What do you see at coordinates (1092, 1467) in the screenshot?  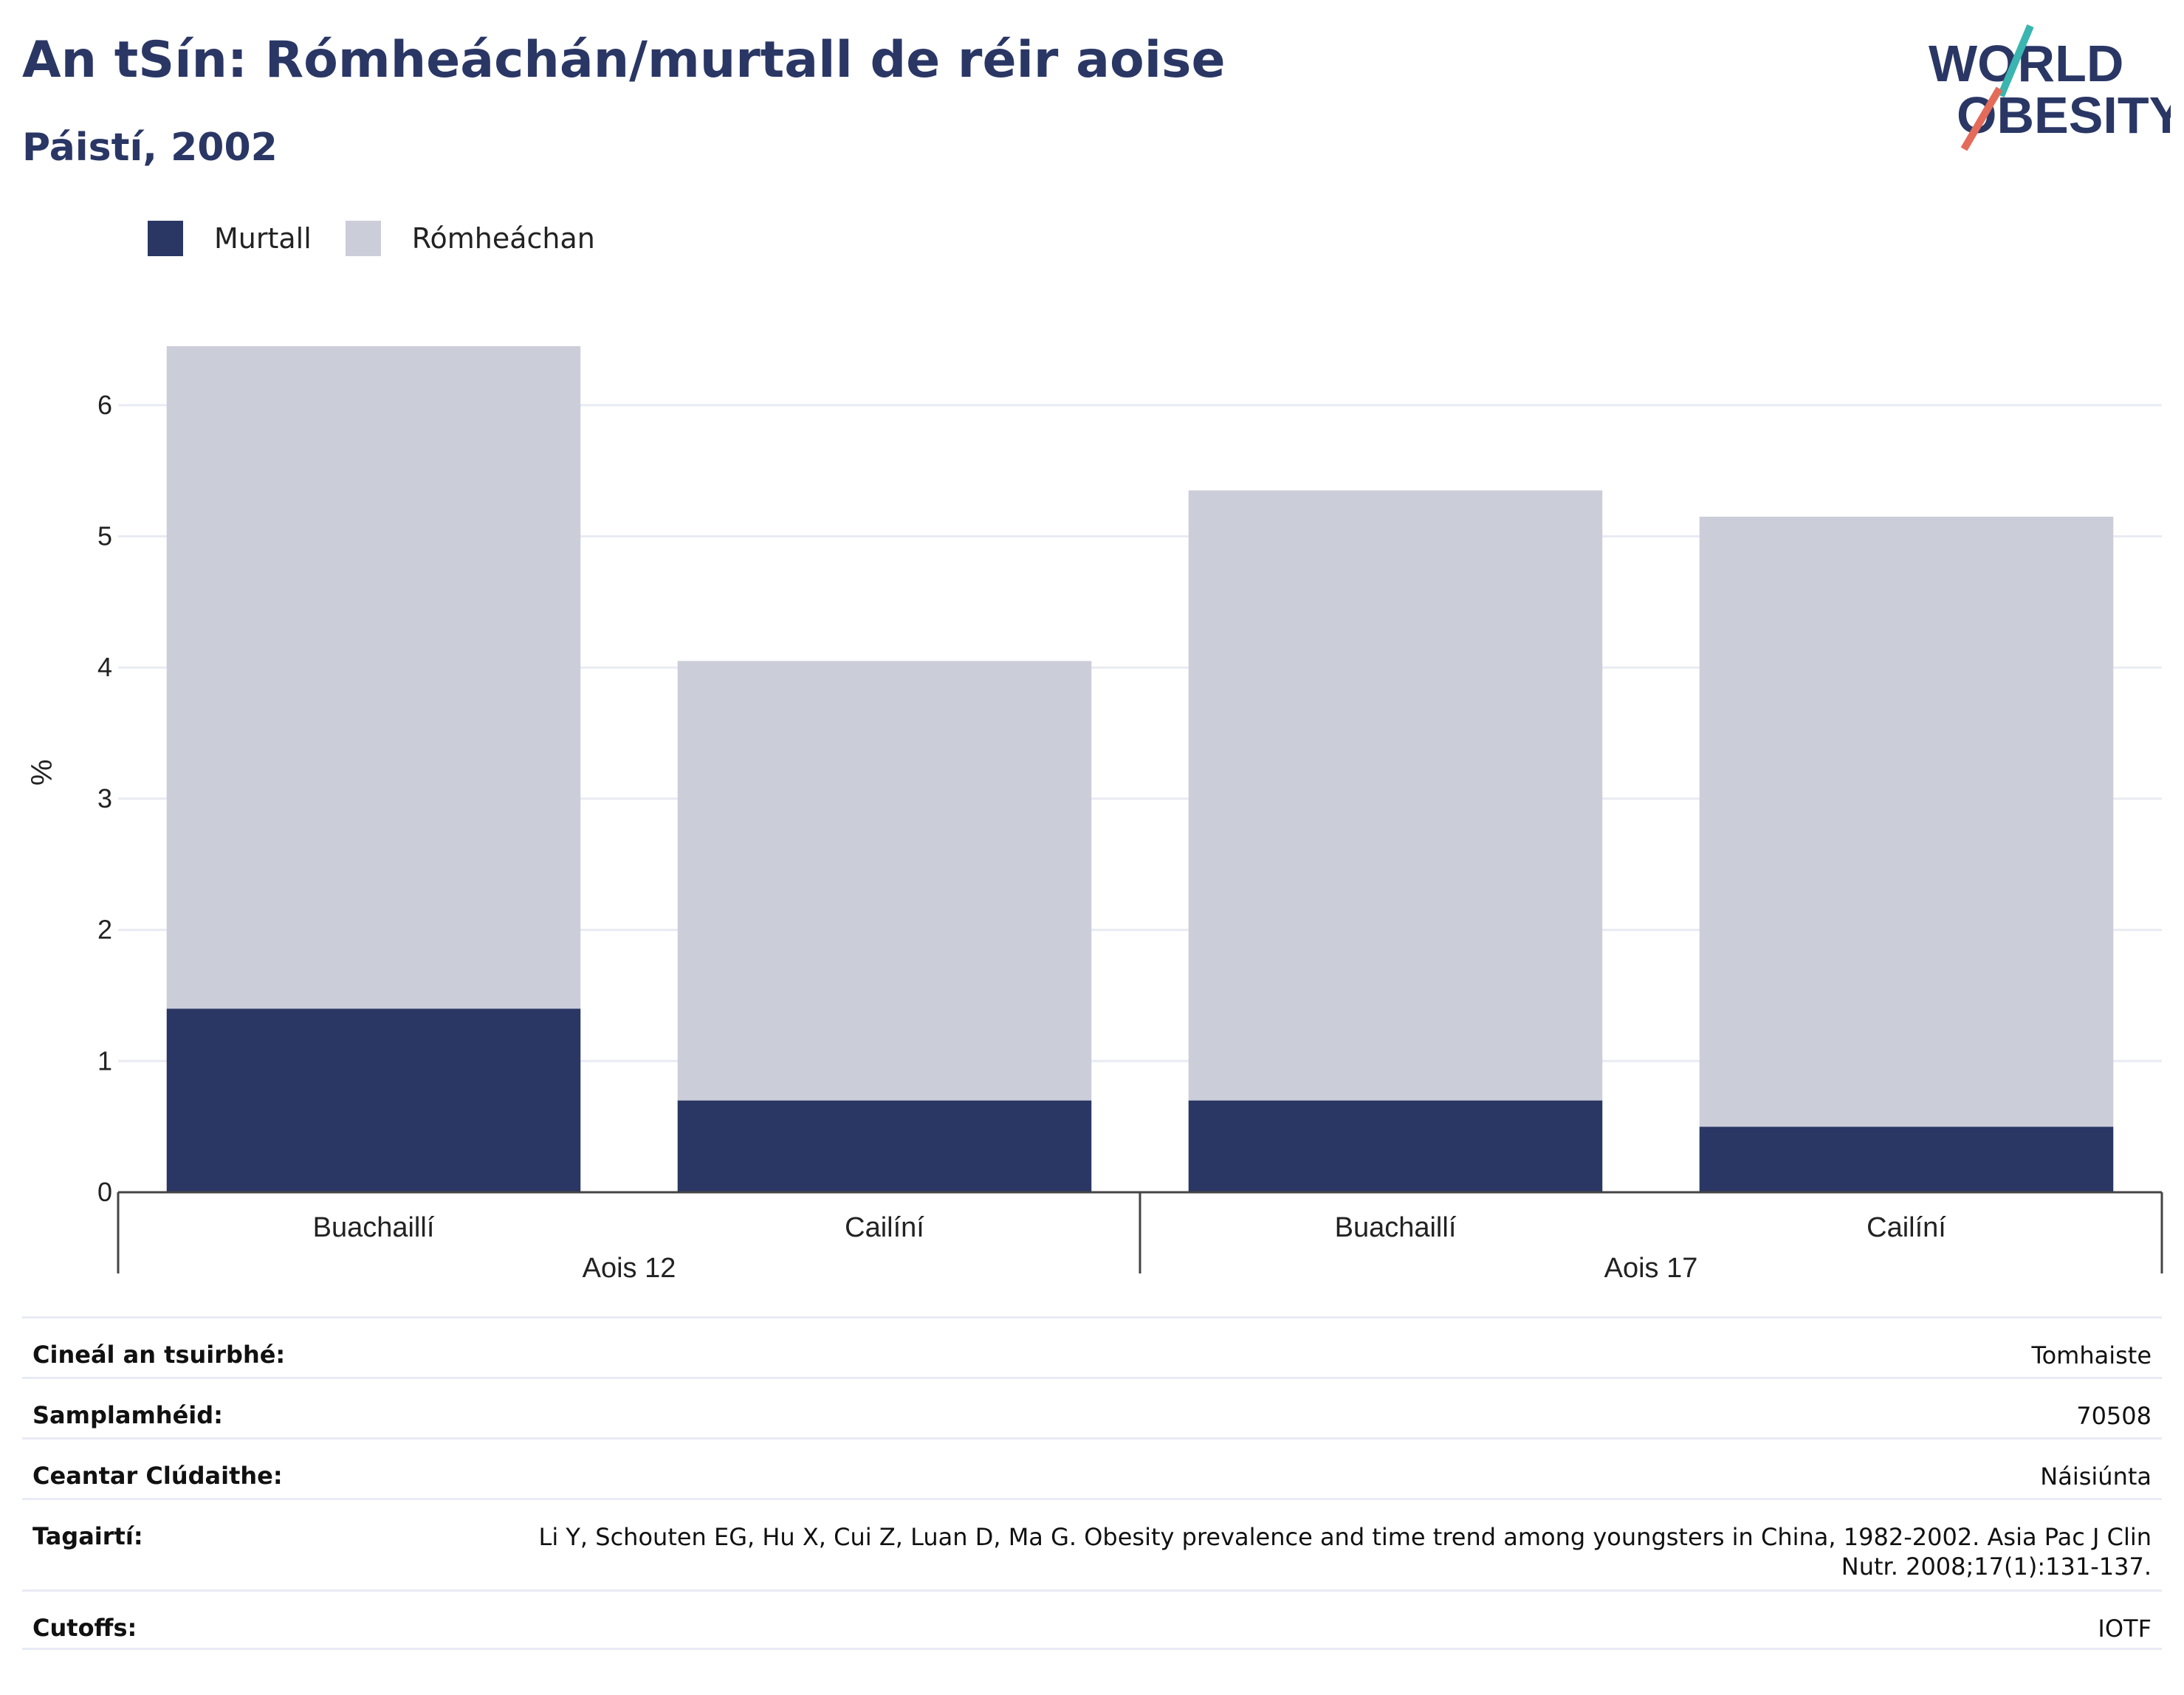 I see `info-row-area-covered: Ceantar Clúdaithe: Náisiúnta` at bounding box center [1092, 1467].